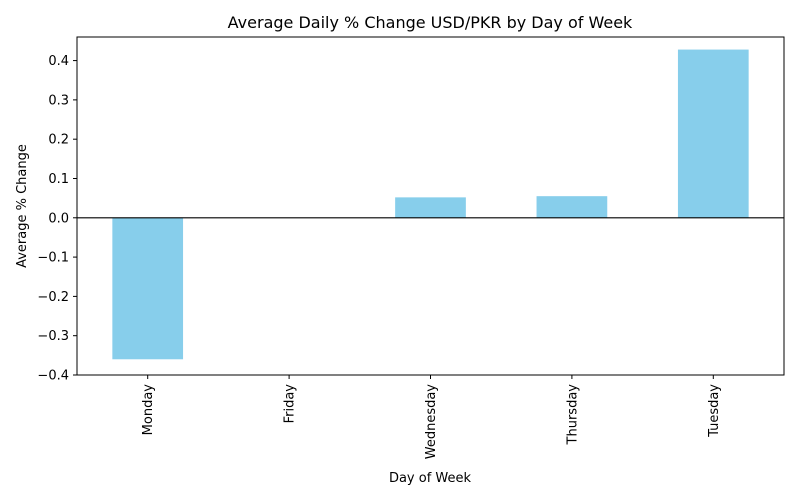  Describe the element at coordinates (58, 140) in the screenshot. I see `y-tick-label: 0.2` at that location.